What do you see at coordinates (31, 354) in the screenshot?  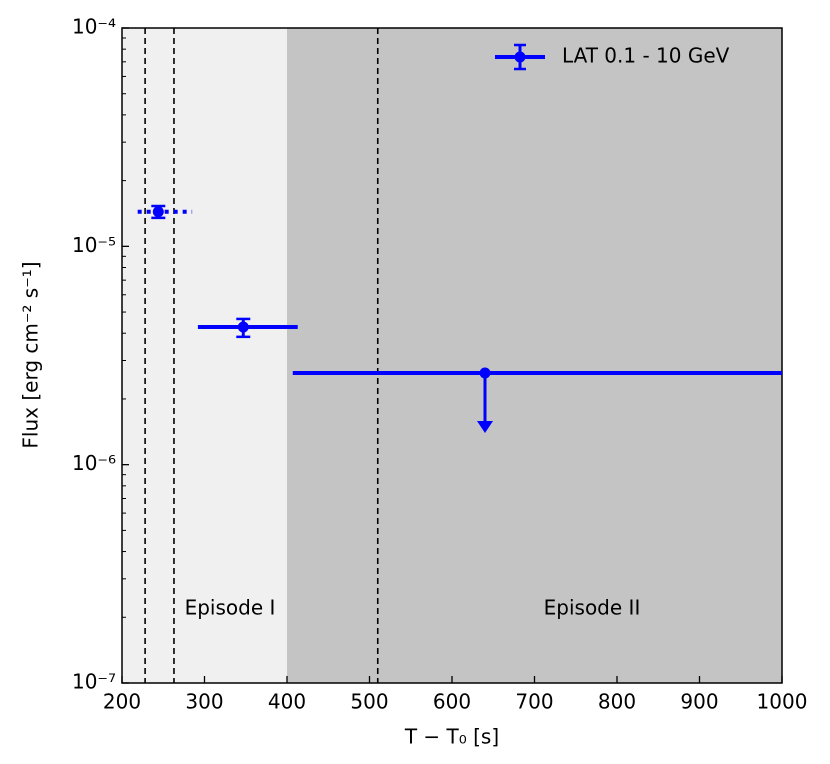 I see `y-axis-label: Flux [erg cm⁻² s⁻¹]` at bounding box center [31, 354].